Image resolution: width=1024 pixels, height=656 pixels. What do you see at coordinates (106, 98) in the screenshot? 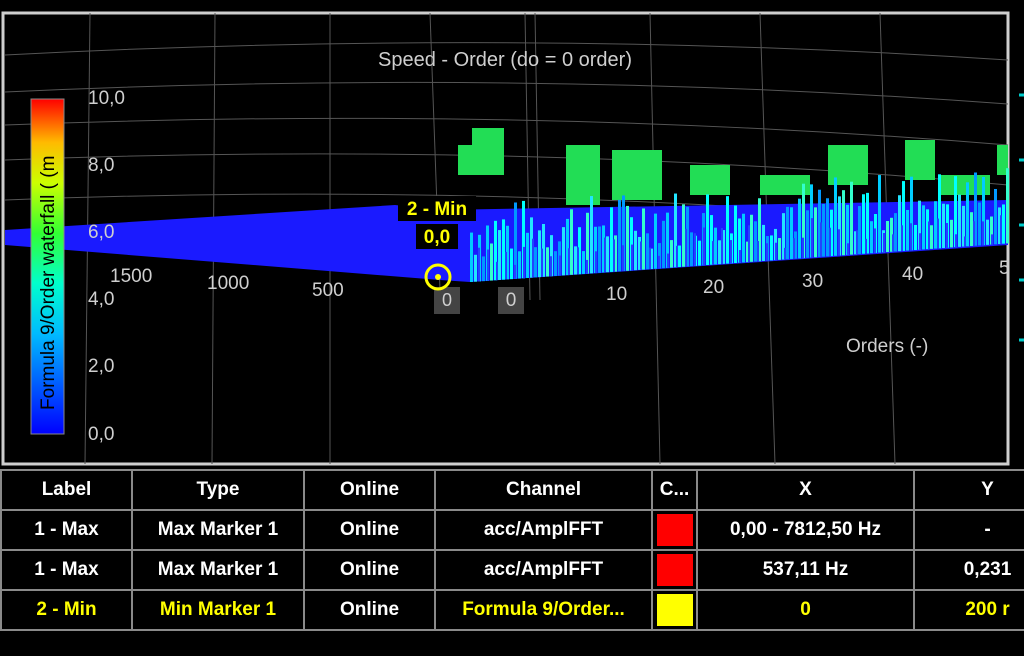
I see `y-tick-label: 10,0` at bounding box center [106, 98].